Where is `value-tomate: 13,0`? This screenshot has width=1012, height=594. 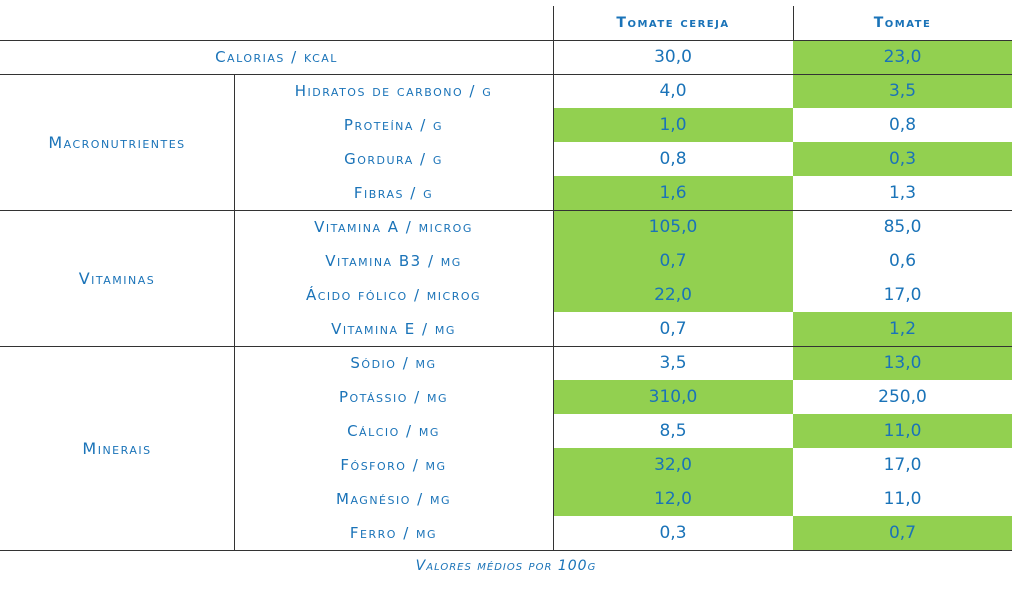 value-tomate: 13,0 is located at coordinates (902, 363).